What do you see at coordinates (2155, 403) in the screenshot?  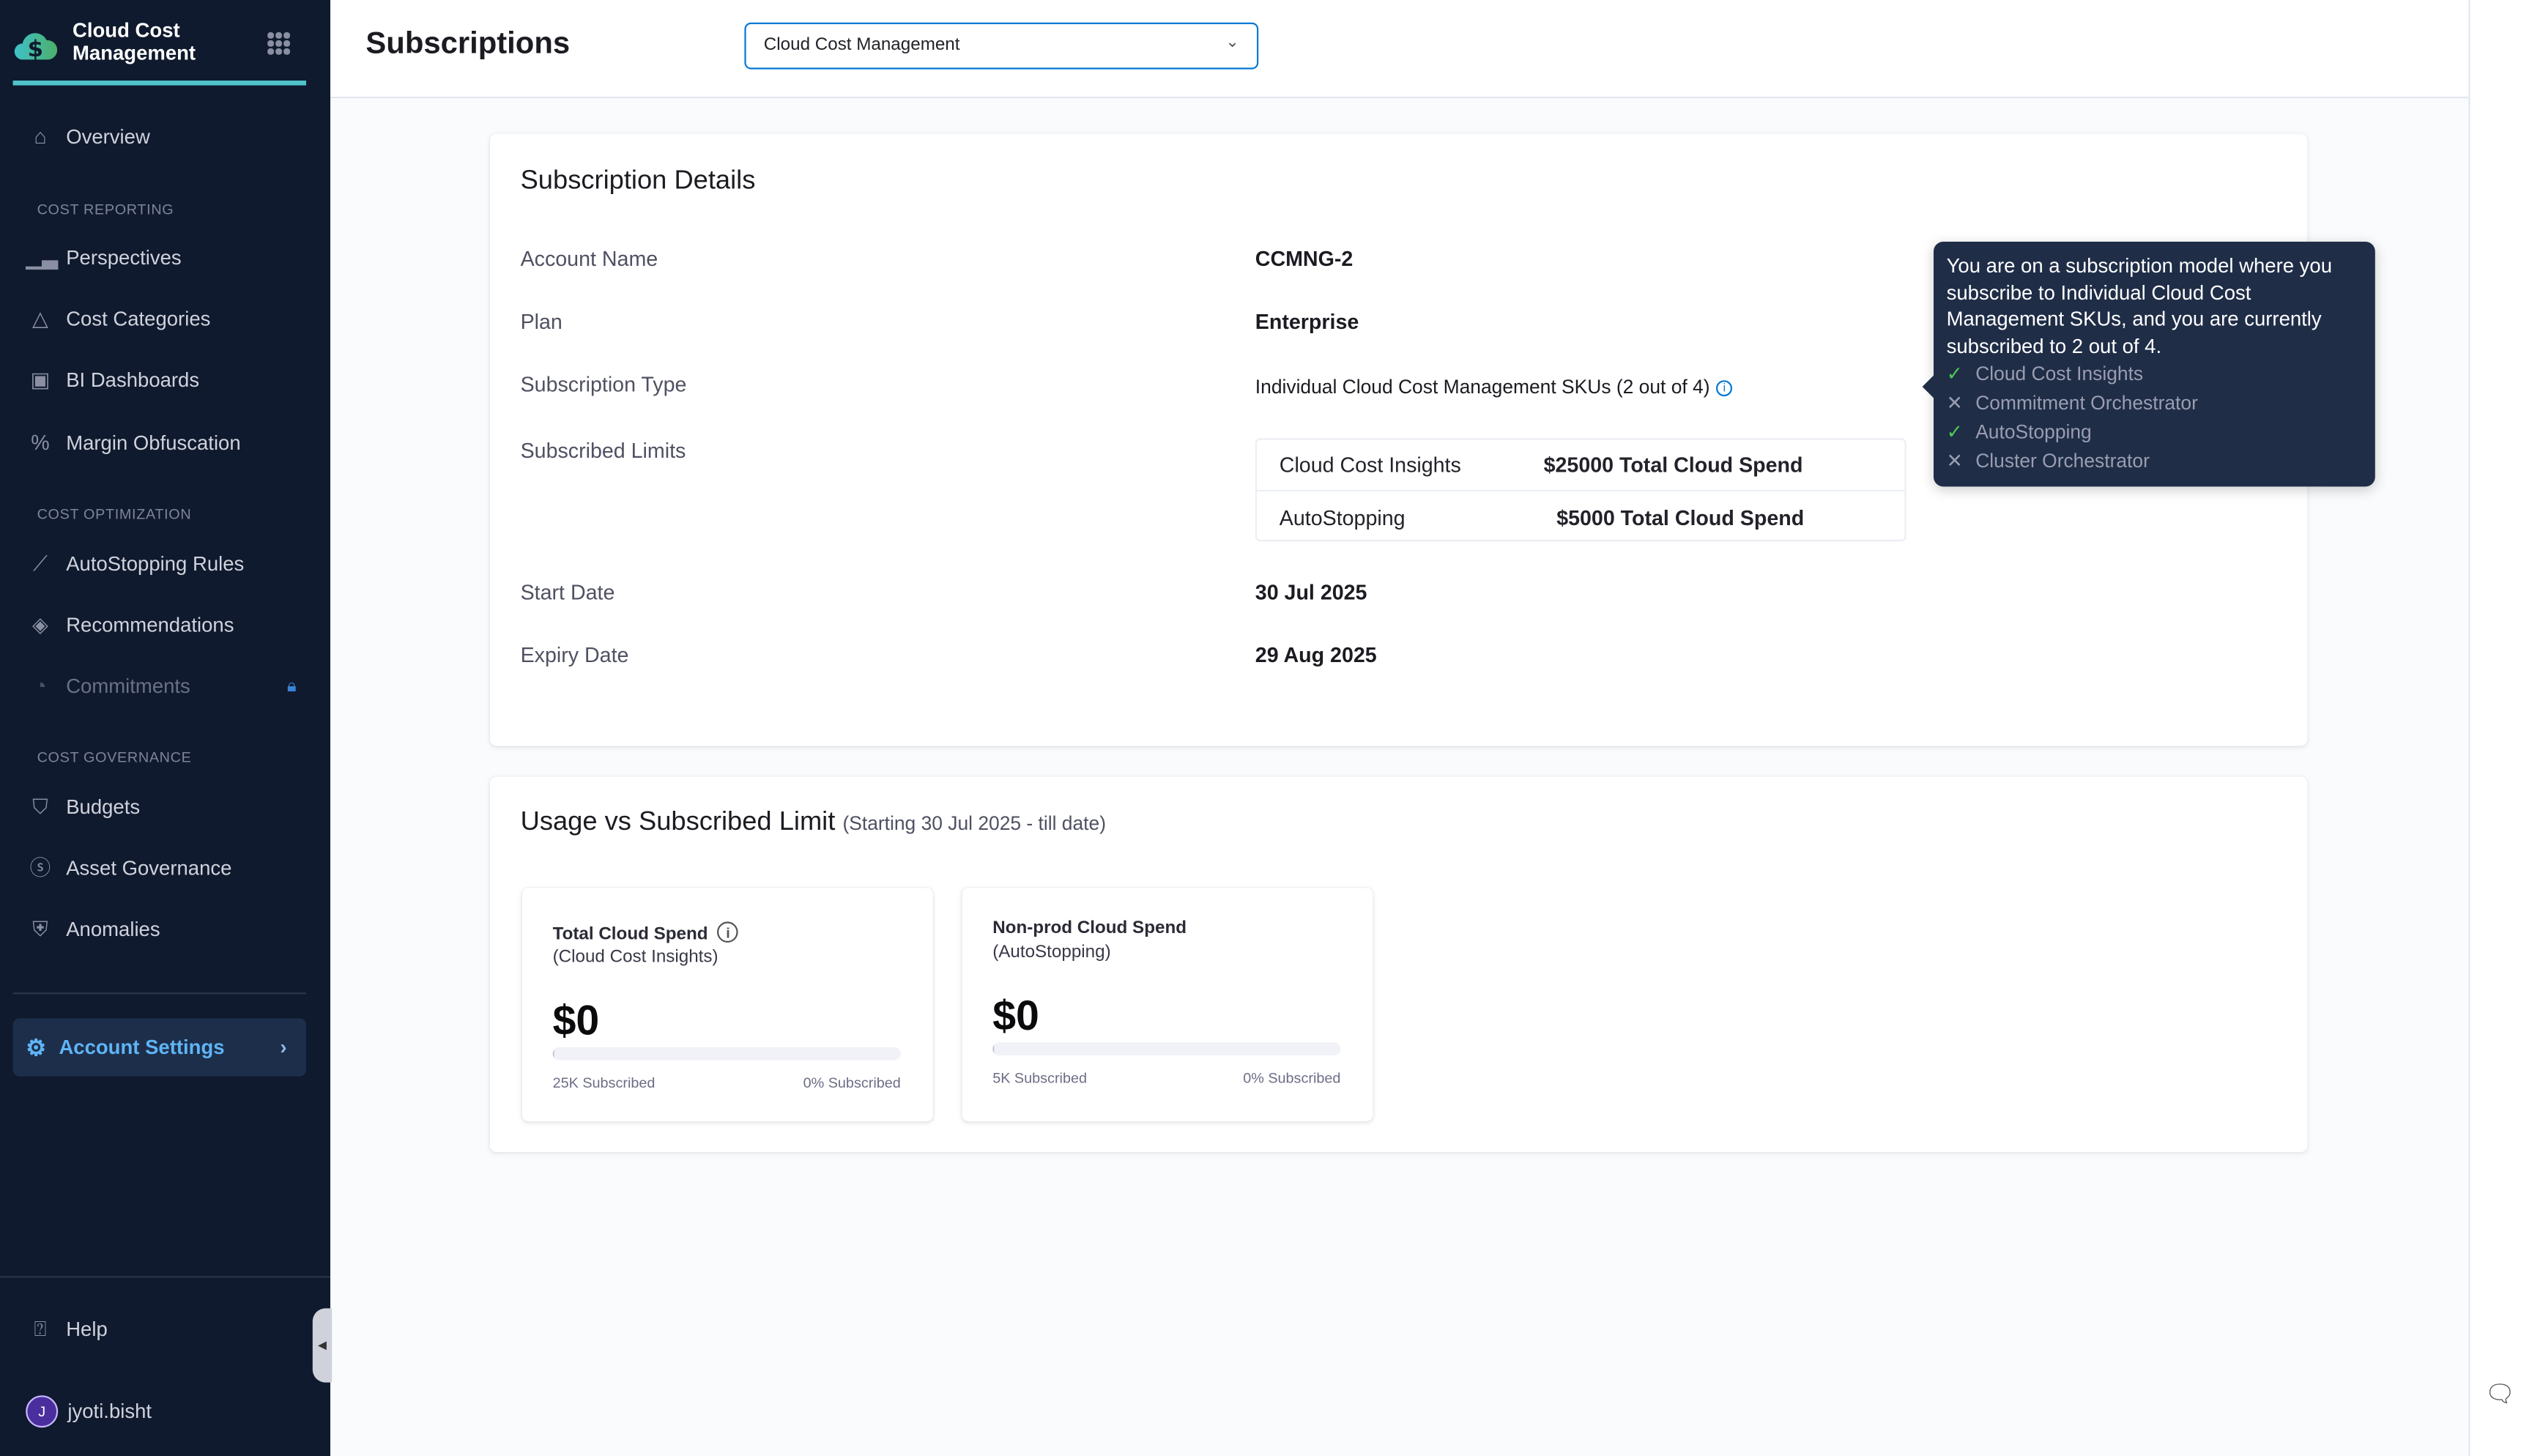 I see `tooltip-item: ✕ Commitment Orchestrator` at bounding box center [2155, 403].